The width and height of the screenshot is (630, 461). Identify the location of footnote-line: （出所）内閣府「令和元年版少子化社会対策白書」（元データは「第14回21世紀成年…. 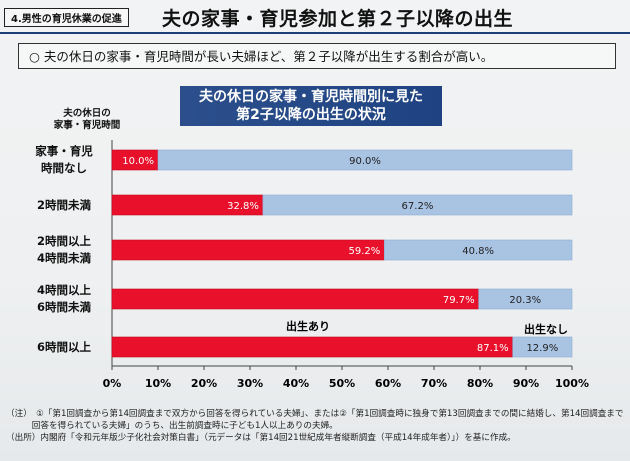
(261, 438).